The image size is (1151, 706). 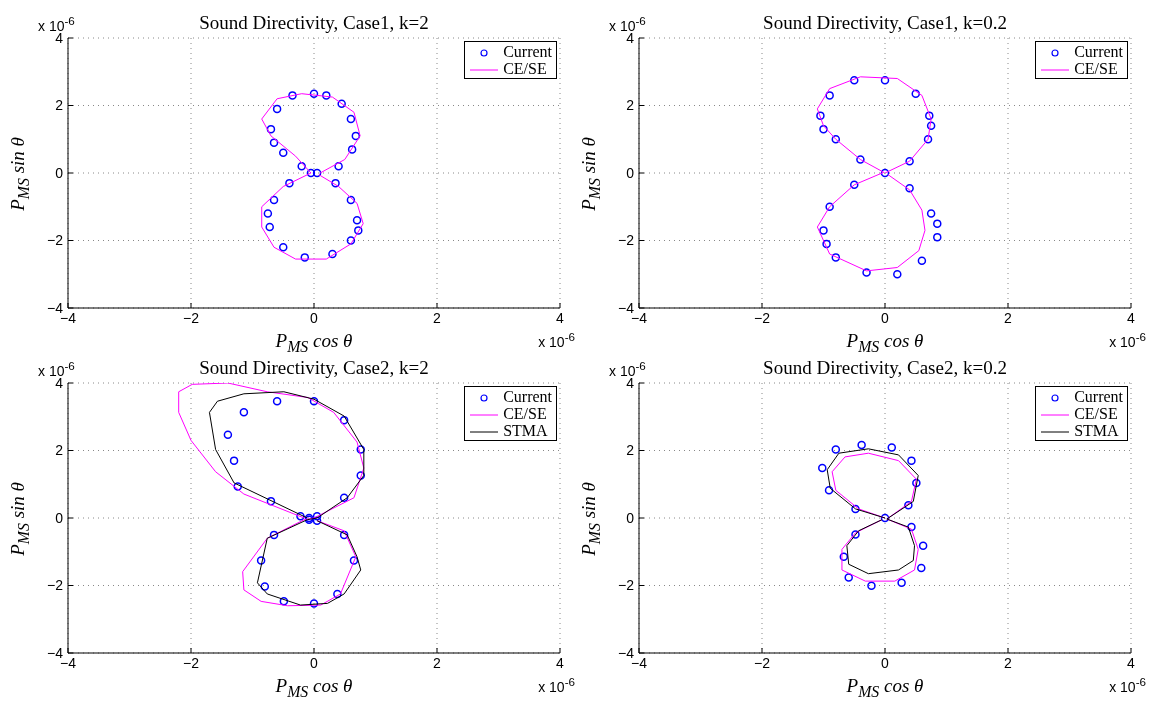 What do you see at coordinates (314, 22) in the screenshot?
I see `chart-title: Sound Directivity, Case1, k=2` at bounding box center [314, 22].